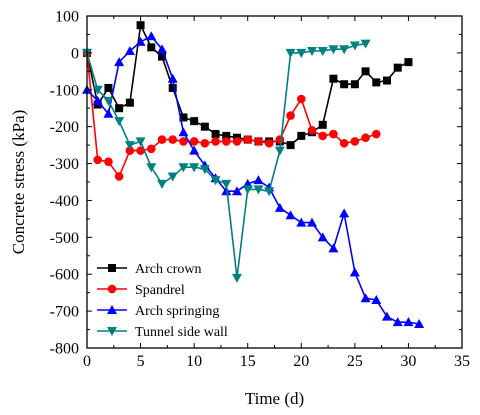  Describe the element at coordinates (64, 127) in the screenshot. I see `y-tick-label: -200` at that location.